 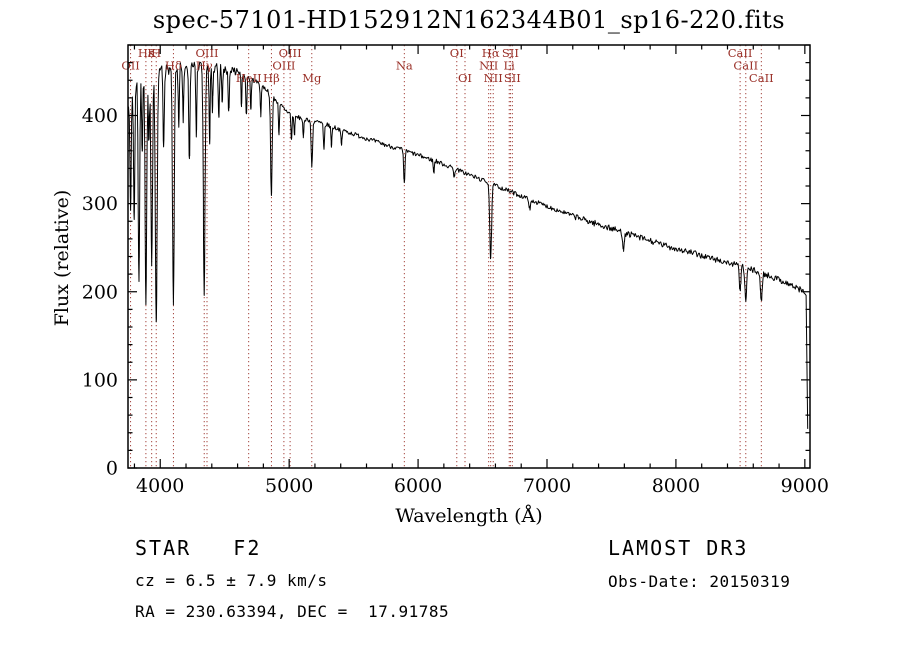 I want to click on y-tick-labels: 0 100 200 300 400, so click(x=100, y=292).